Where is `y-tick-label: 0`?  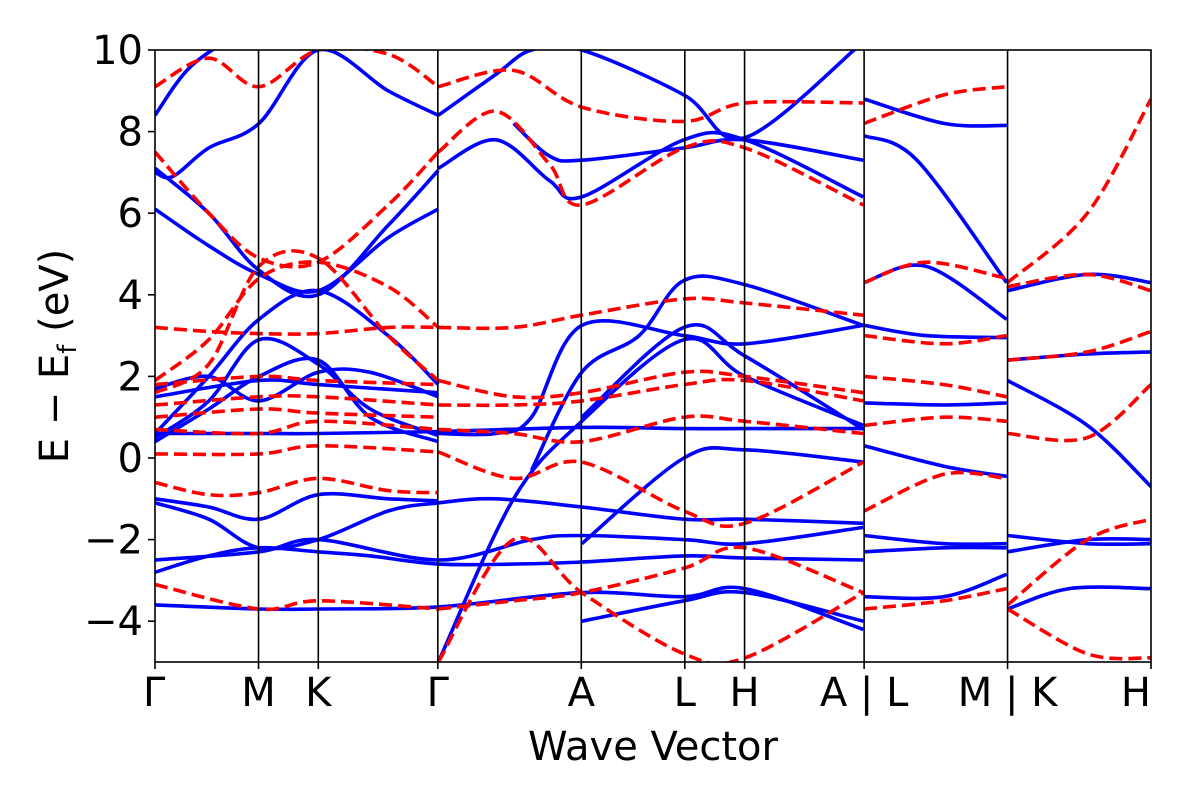 y-tick-label: 0 is located at coordinates (130, 459).